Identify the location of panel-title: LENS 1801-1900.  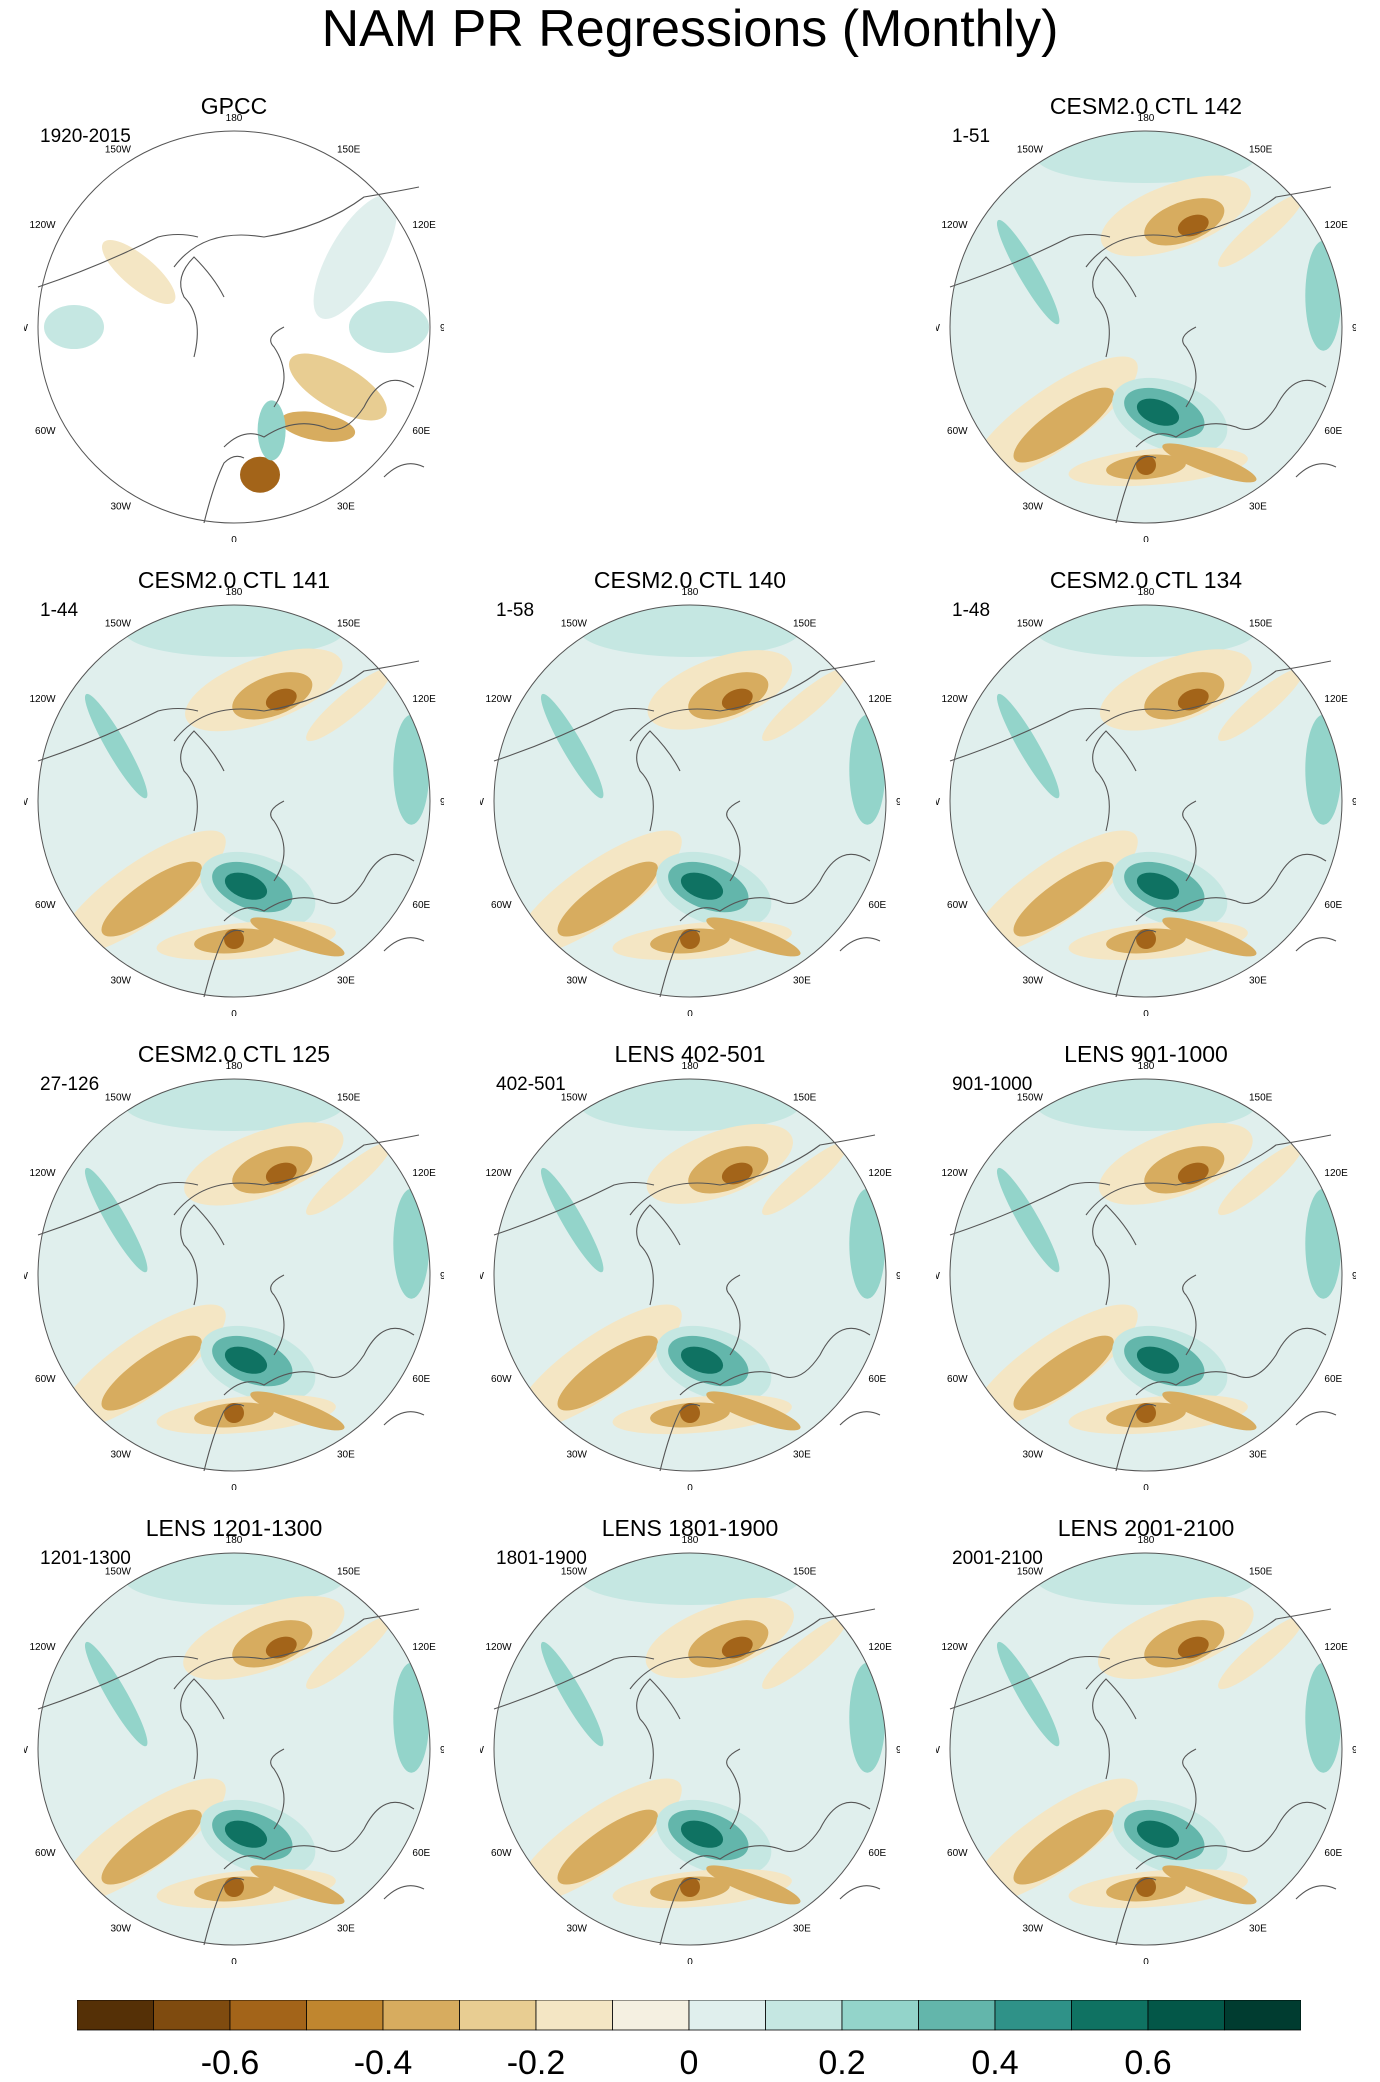
(690, 1528).